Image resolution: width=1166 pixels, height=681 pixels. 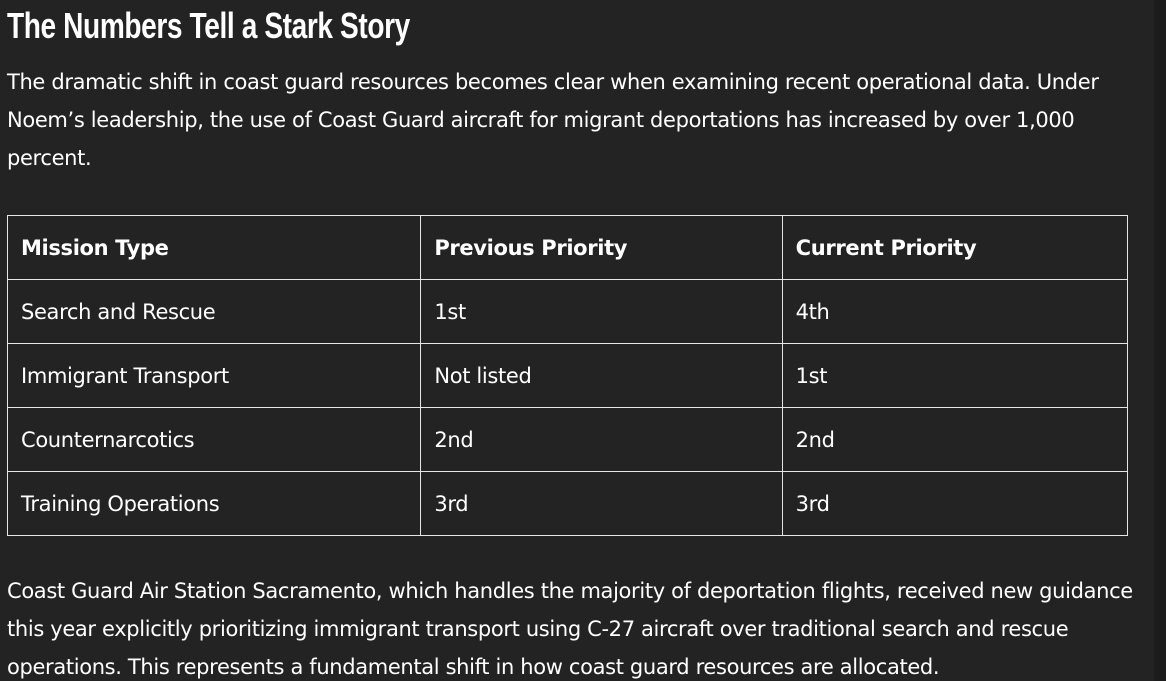 What do you see at coordinates (214, 503) in the screenshot?
I see `cell-mission-type: Training Operations` at bounding box center [214, 503].